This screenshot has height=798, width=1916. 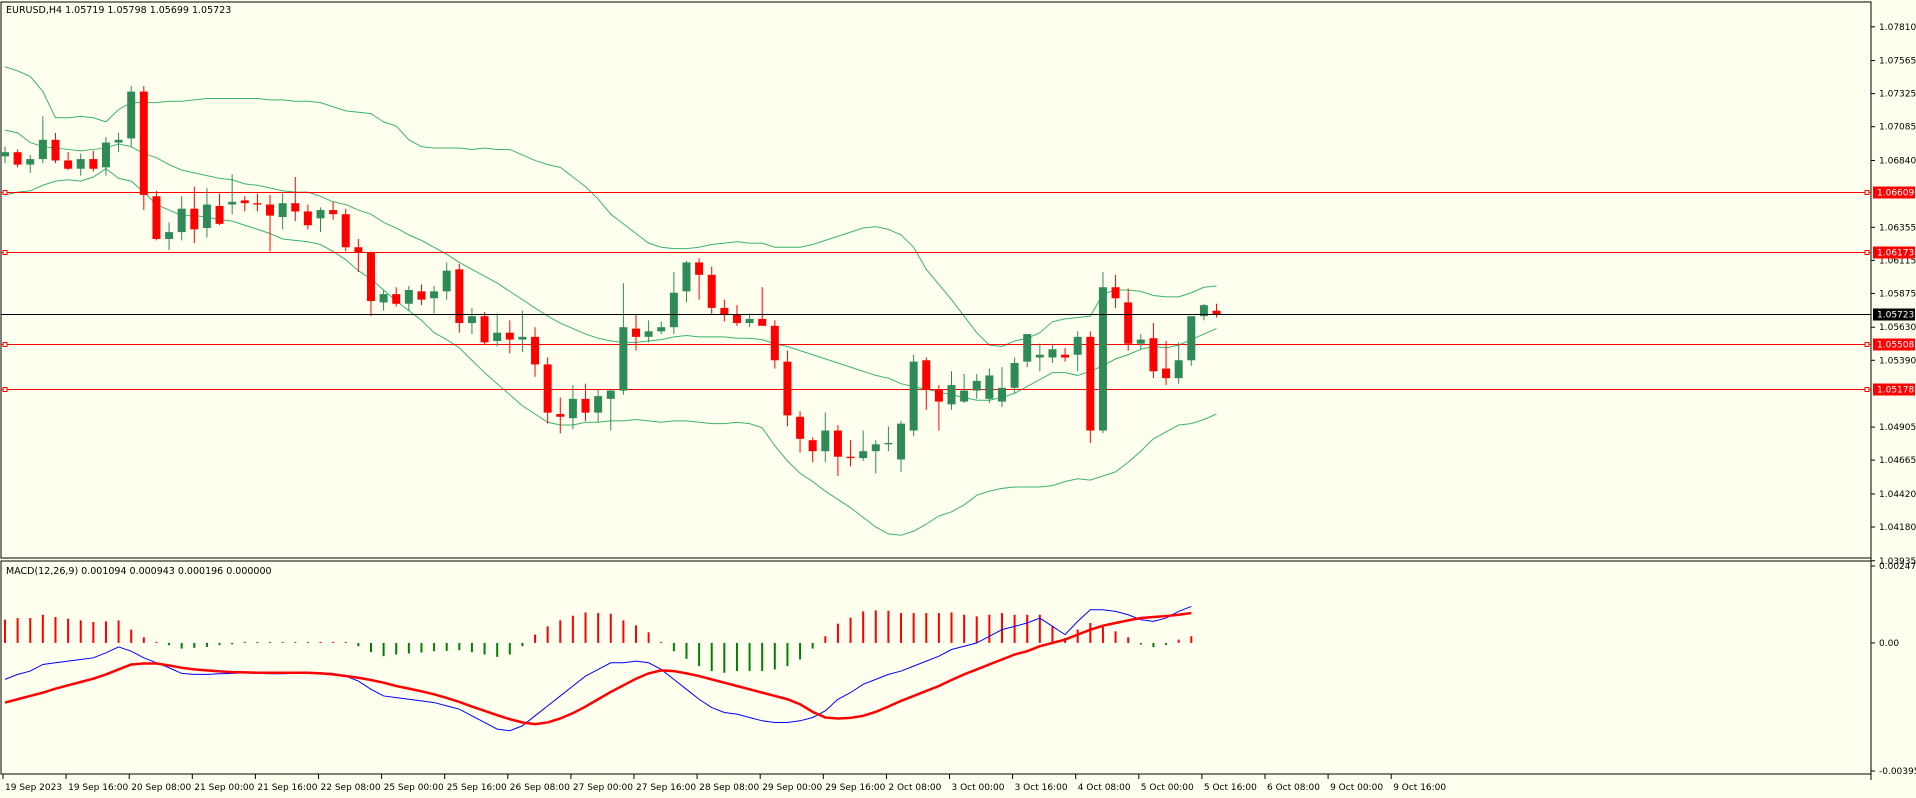 I want to click on price-tick-label: 1.05630, so click(x=1897, y=328).